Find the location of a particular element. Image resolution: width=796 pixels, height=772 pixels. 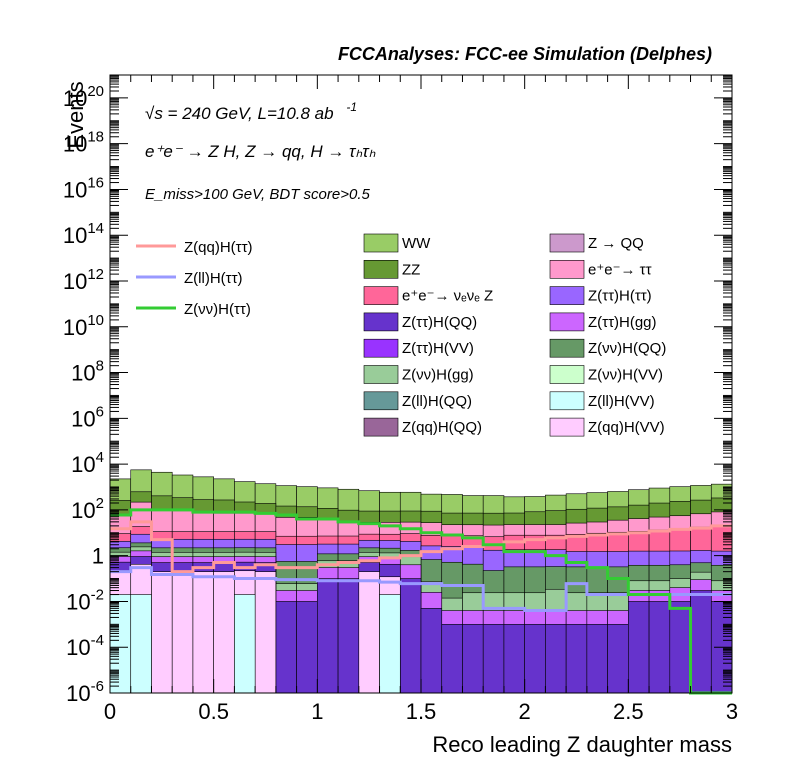

x-axis-title: Reco leading Z daughter mass is located at coordinates (582, 744).